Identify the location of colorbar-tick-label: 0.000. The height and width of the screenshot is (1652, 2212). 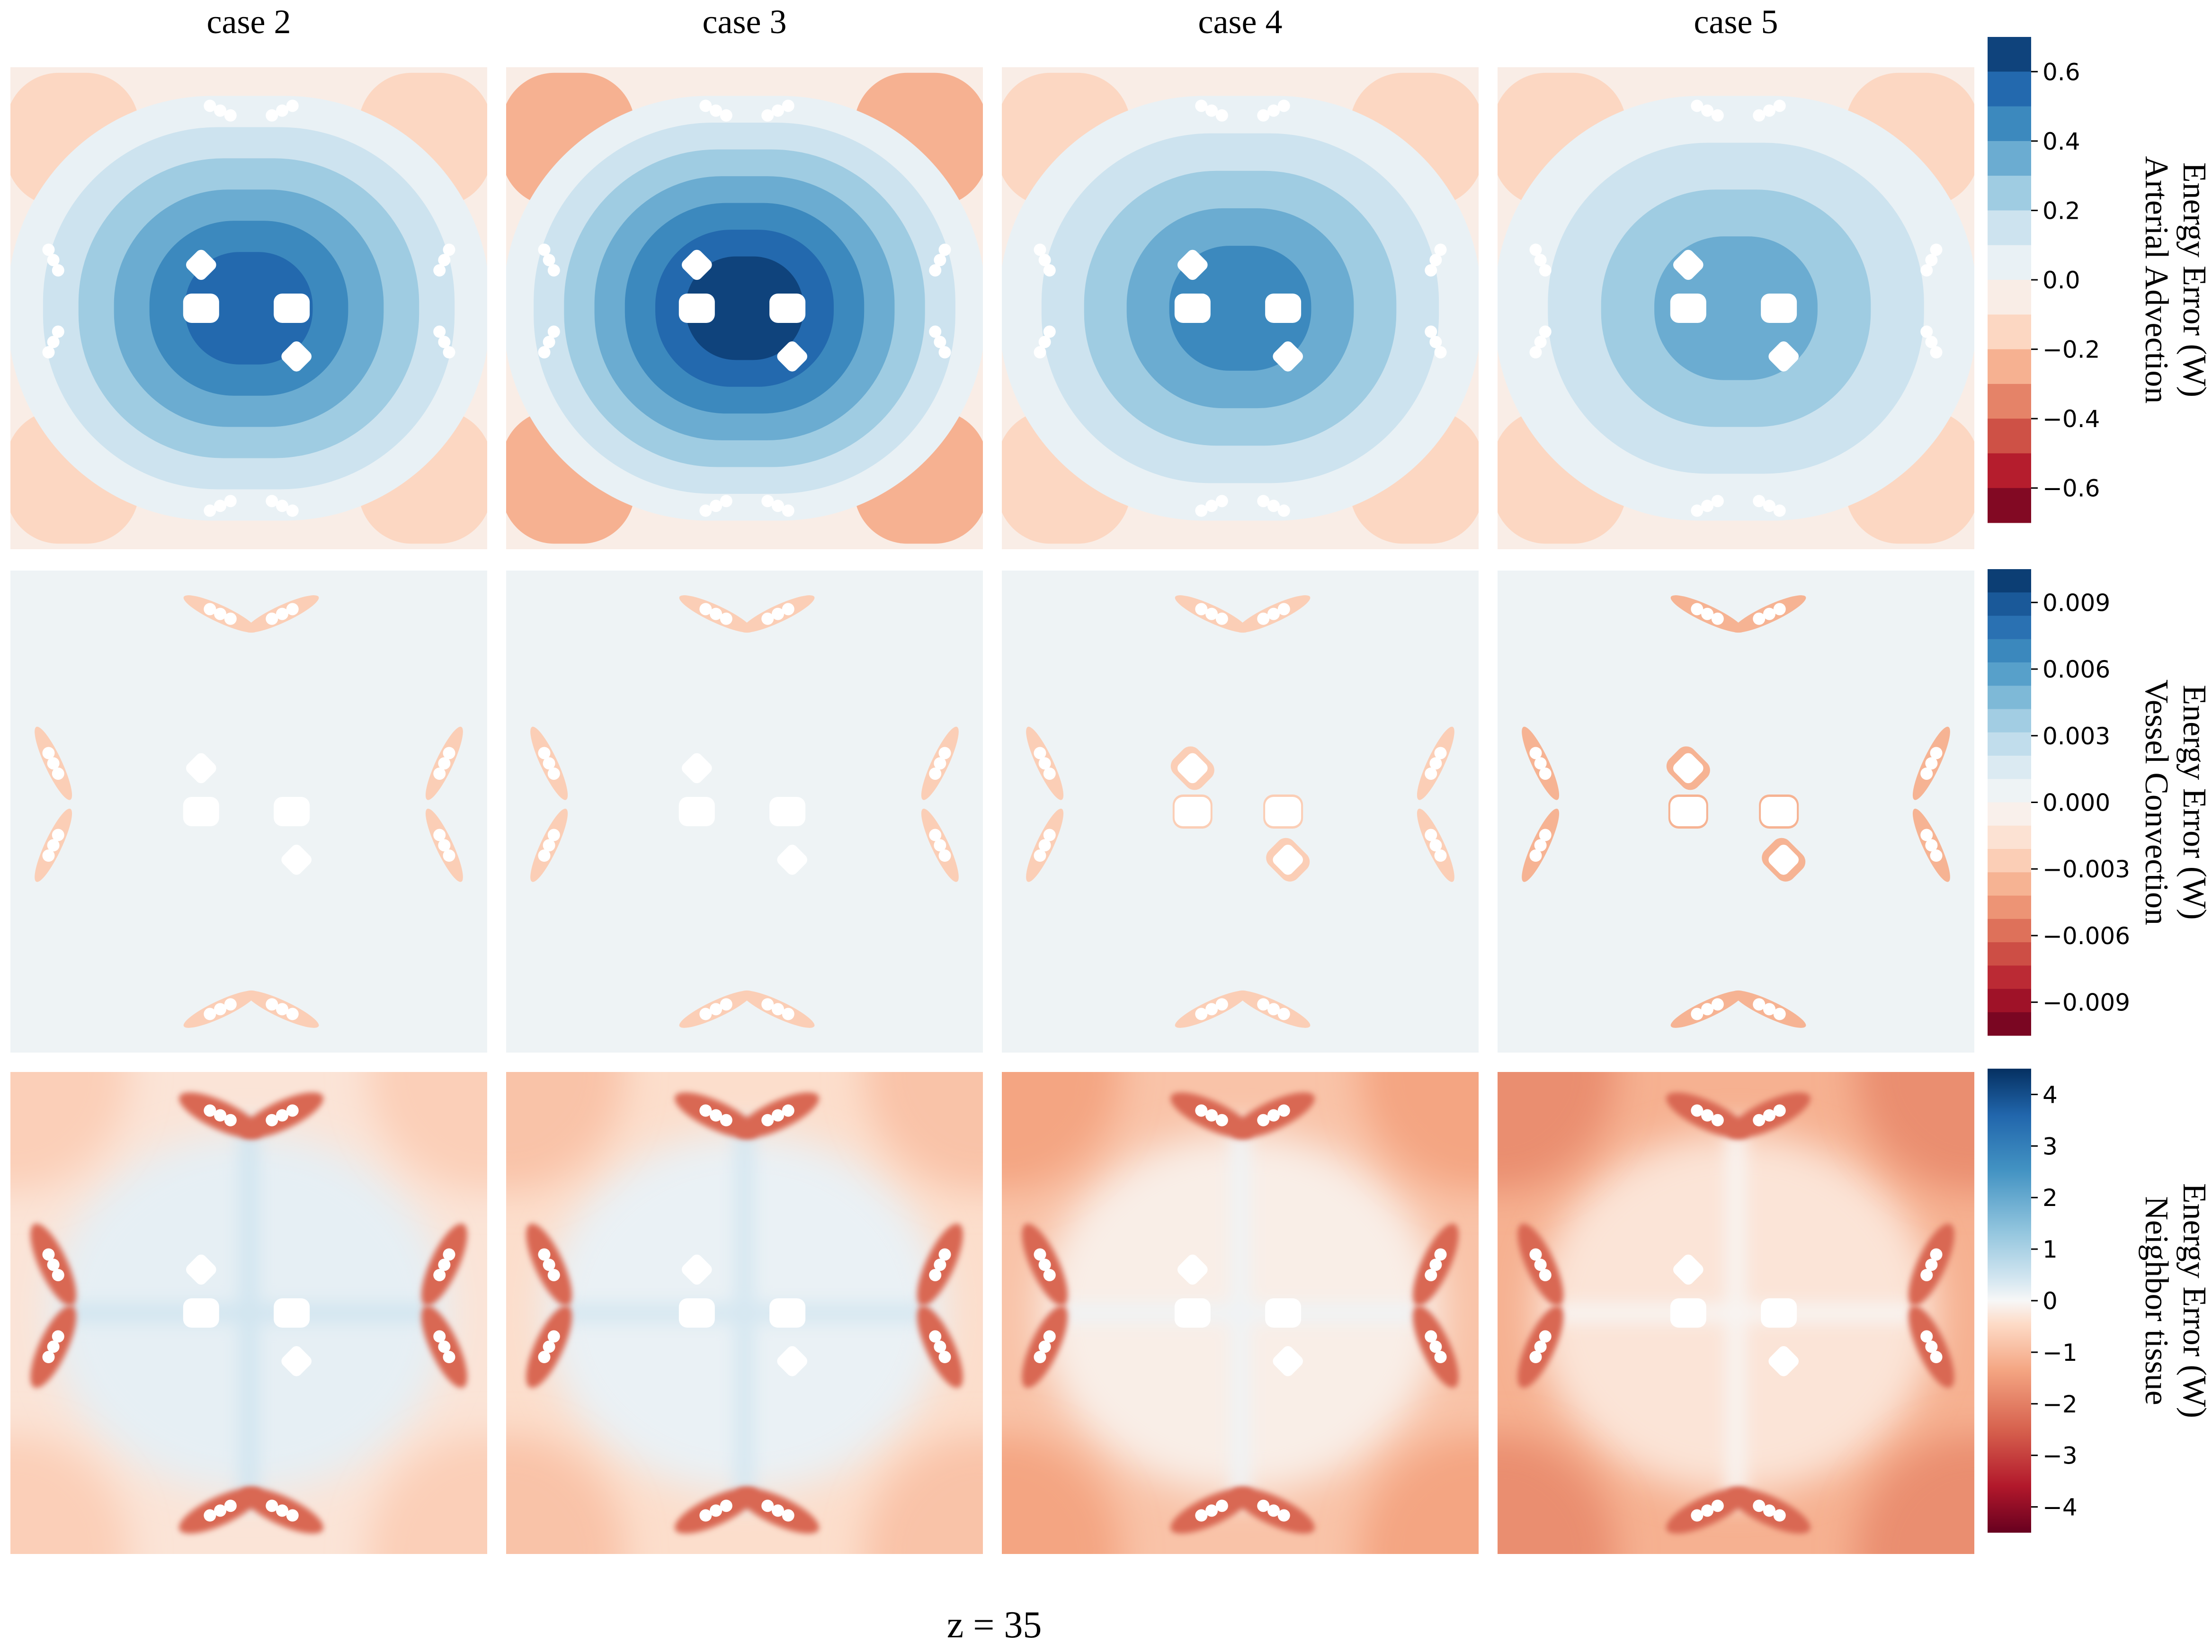
(2076, 803).